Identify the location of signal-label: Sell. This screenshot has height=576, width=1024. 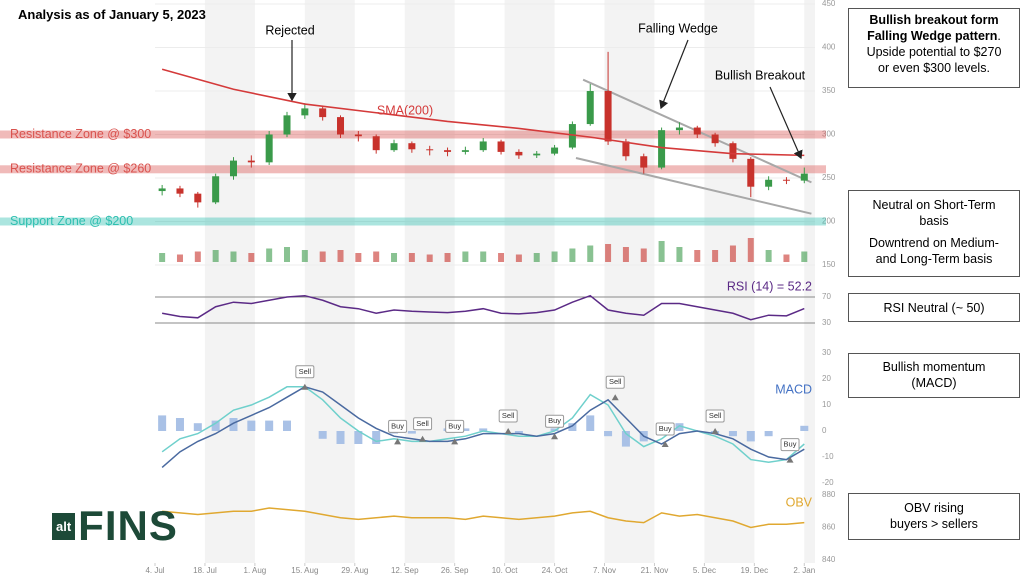
(508, 415).